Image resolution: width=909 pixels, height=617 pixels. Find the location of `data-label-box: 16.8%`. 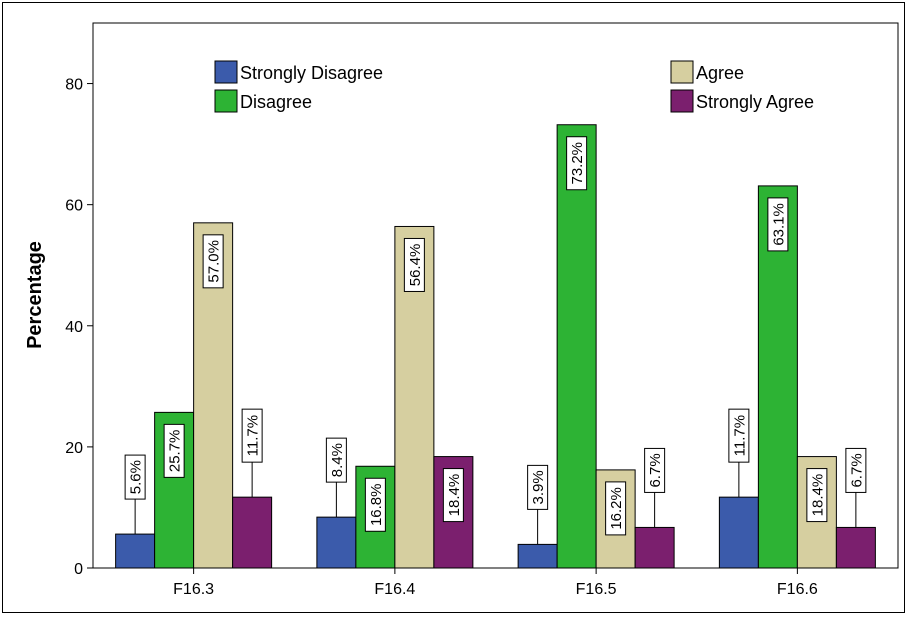

data-label-box: 16.8% is located at coordinates (375, 504).